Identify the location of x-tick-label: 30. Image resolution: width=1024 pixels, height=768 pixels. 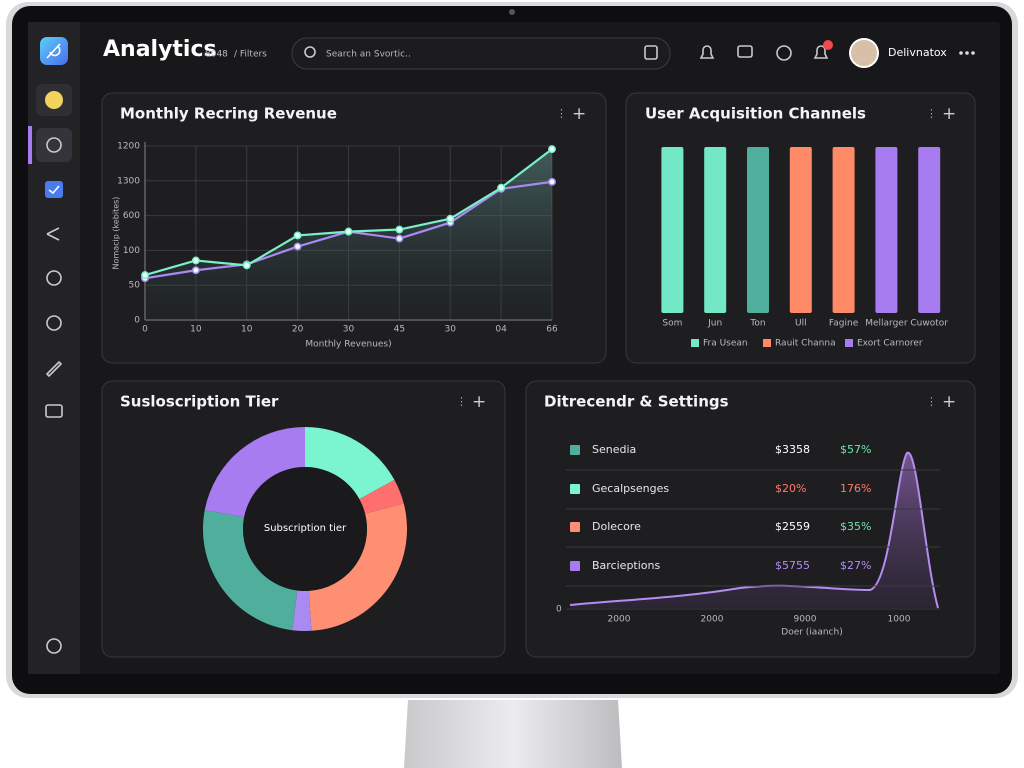
(451, 330).